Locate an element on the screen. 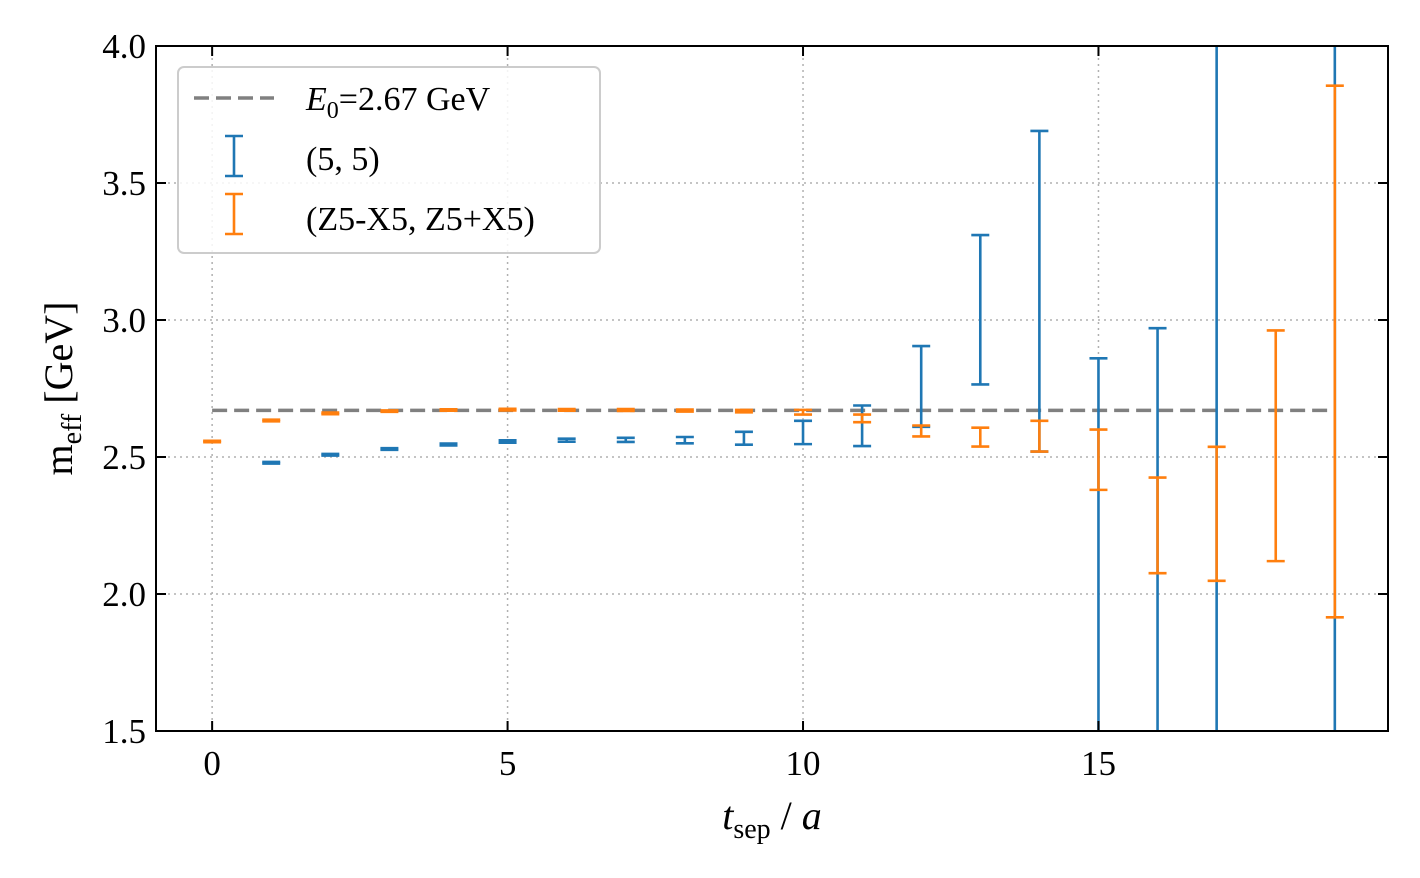 The height and width of the screenshot is (878, 1420). legend: E0=2.67 GeV (5, 5) (Z5-X5, Z5+X5) is located at coordinates (389, 160).